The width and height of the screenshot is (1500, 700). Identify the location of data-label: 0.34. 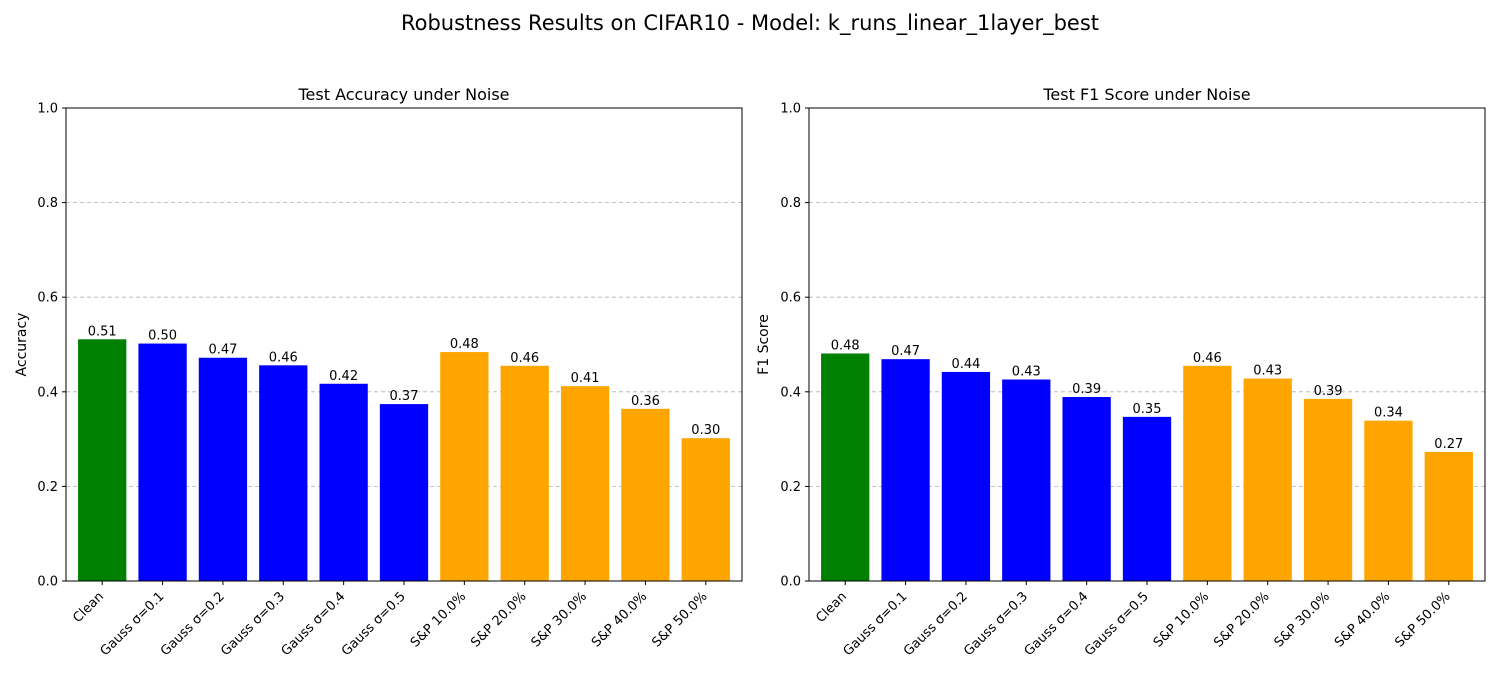
(1388, 413).